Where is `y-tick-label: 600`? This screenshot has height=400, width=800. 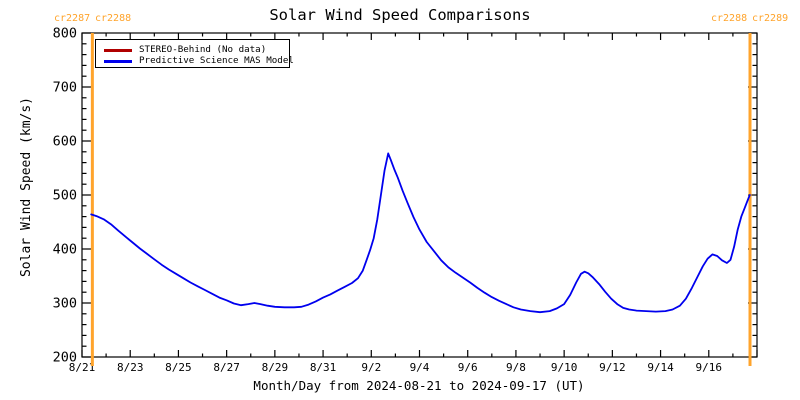
y-tick-label: 600 is located at coordinates (65, 142).